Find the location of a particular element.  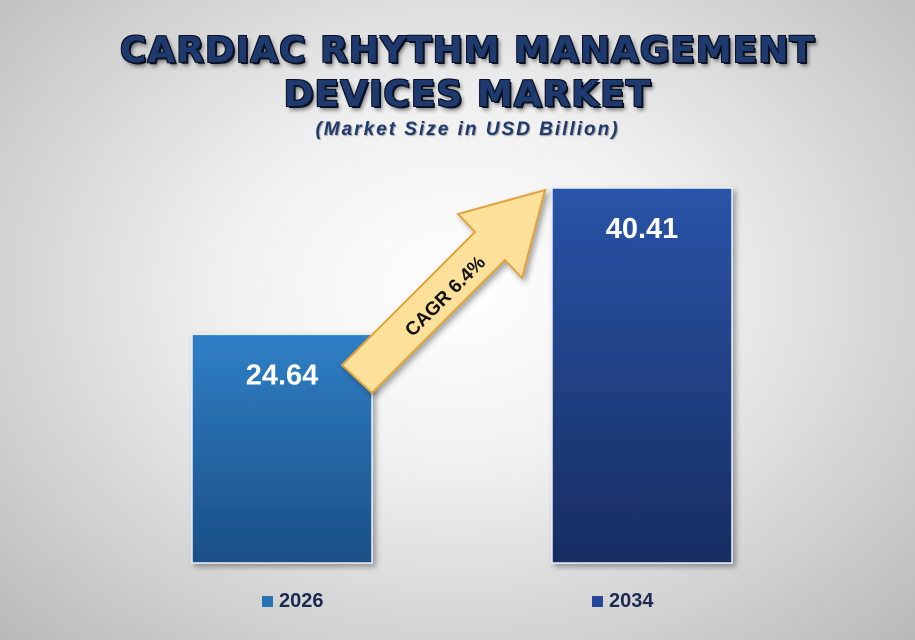

data-label-2026: 24.64 is located at coordinates (282, 375).